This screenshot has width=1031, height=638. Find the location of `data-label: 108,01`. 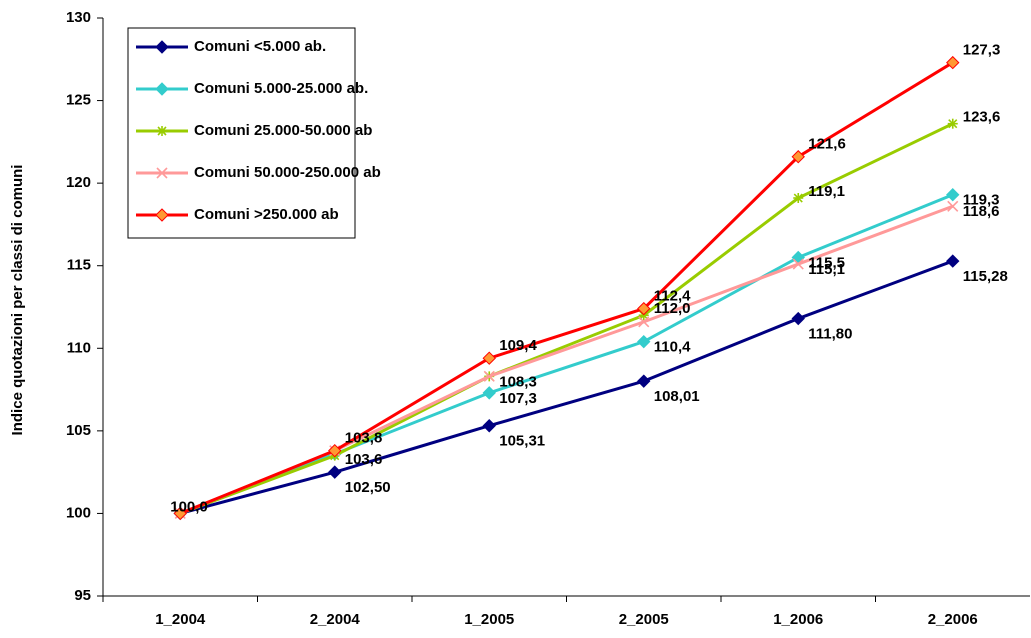

data-label: 108,01 is located at coordinates (677, 396).